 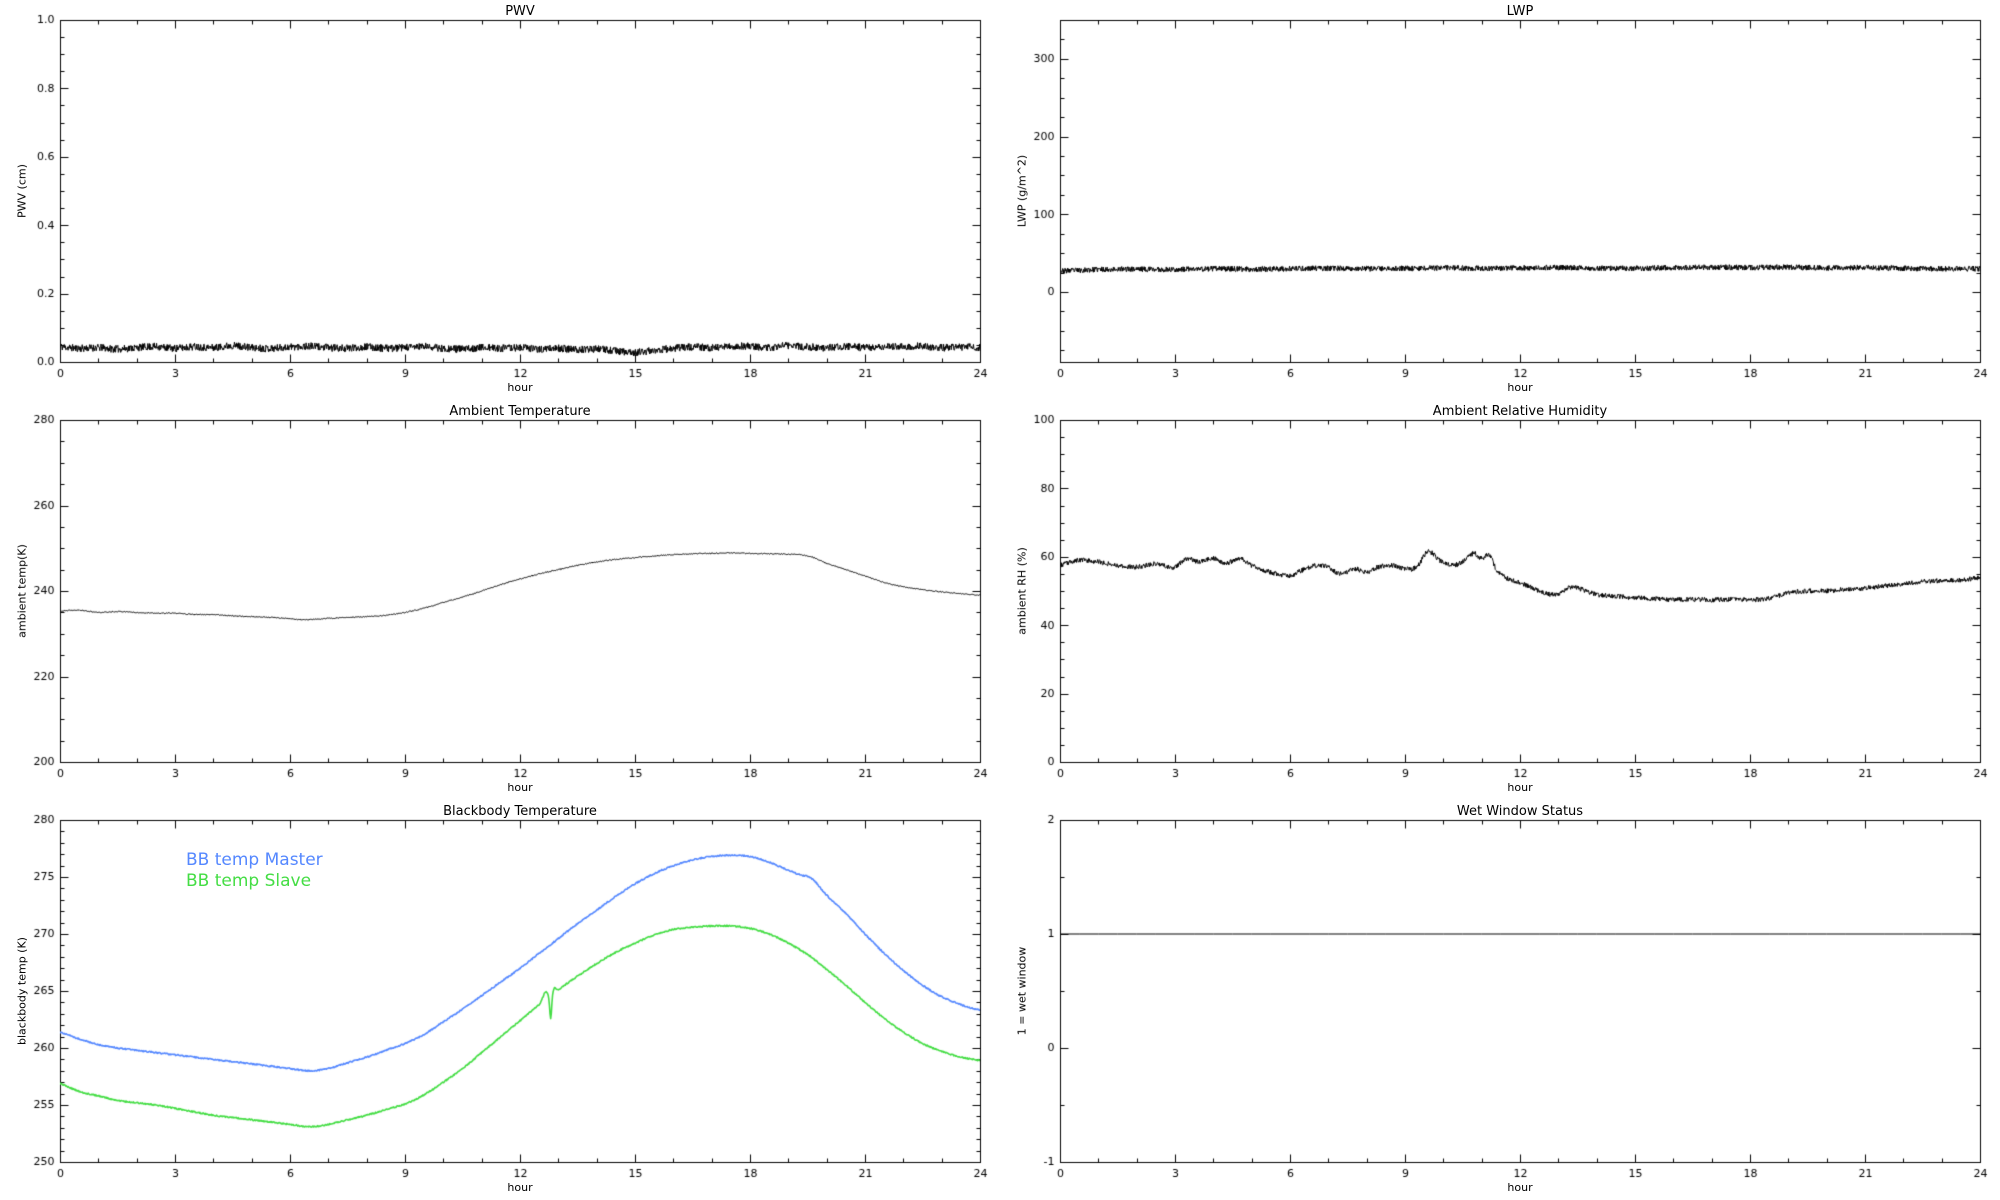 What do you see at coordinates (22, 991) in the screenshot?
I see `blackbody-temperature-y-axis-label: blackbody temp (K)` at bounding box center [22, 991].